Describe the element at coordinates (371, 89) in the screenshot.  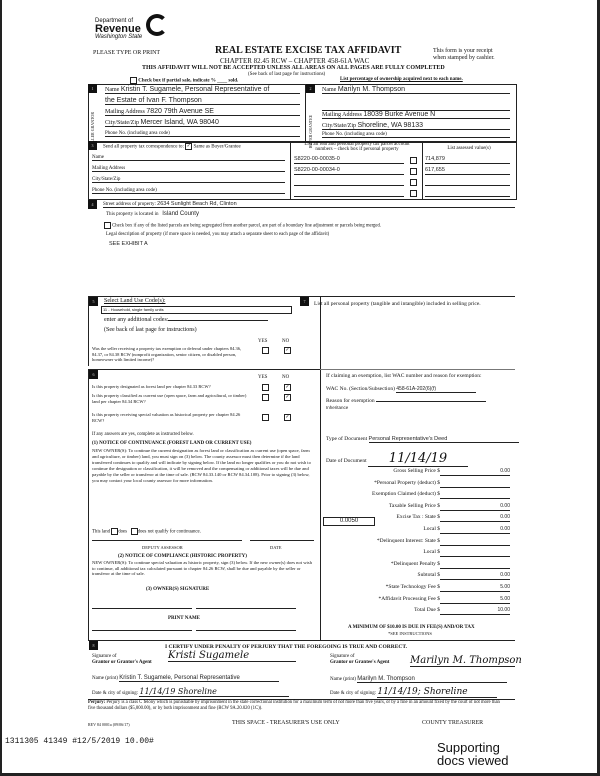
I see `buyer-name: Marilyn M. Thompson` at that location.